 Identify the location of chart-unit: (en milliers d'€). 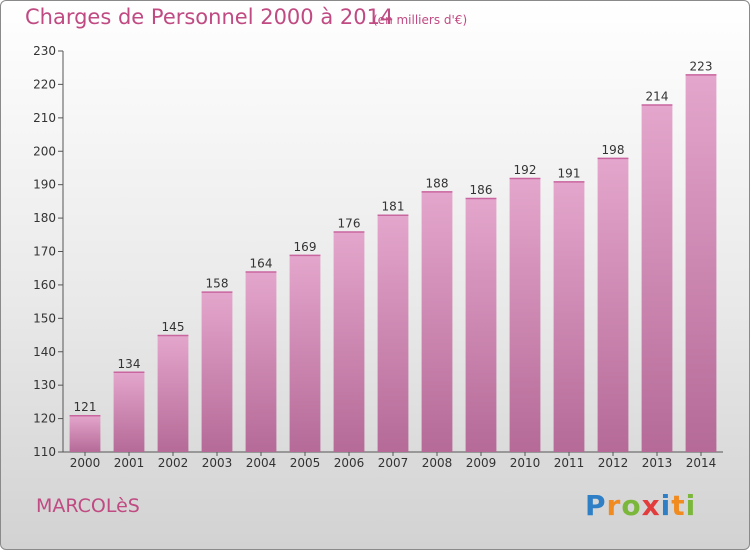
(420, 20).